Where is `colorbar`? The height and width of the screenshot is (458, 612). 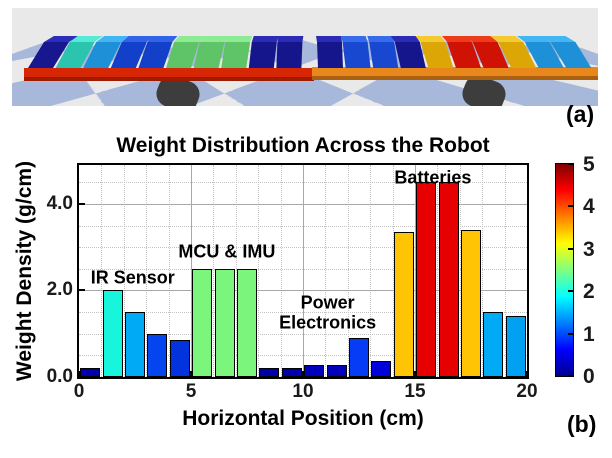
colorbar is located at coordinates (564, 270).